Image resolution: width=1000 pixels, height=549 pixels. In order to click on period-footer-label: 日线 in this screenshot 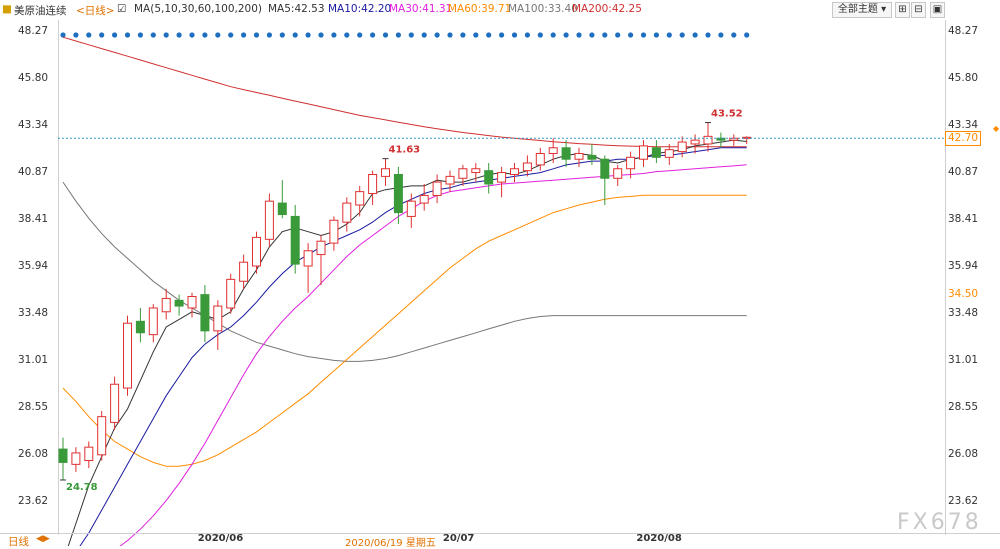, I will do `click(18, 542)`.